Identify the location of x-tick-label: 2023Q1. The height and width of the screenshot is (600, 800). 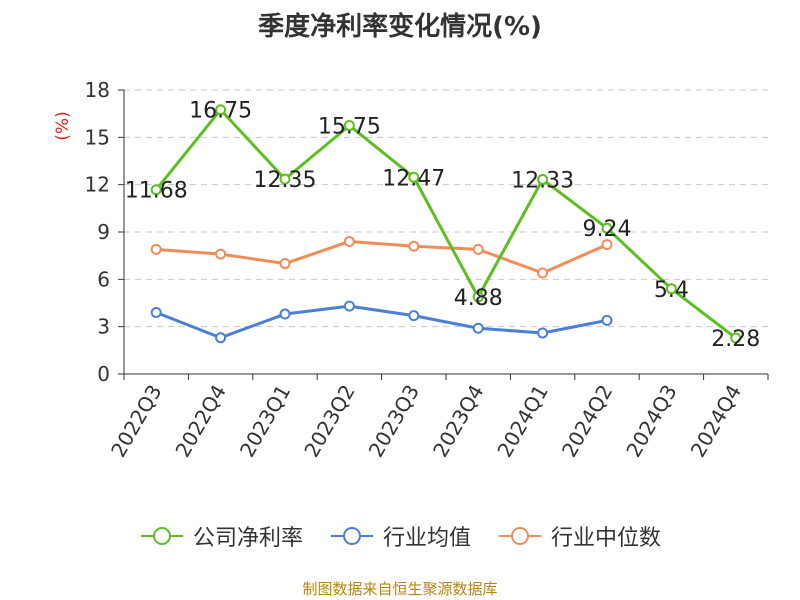
(265, 421).